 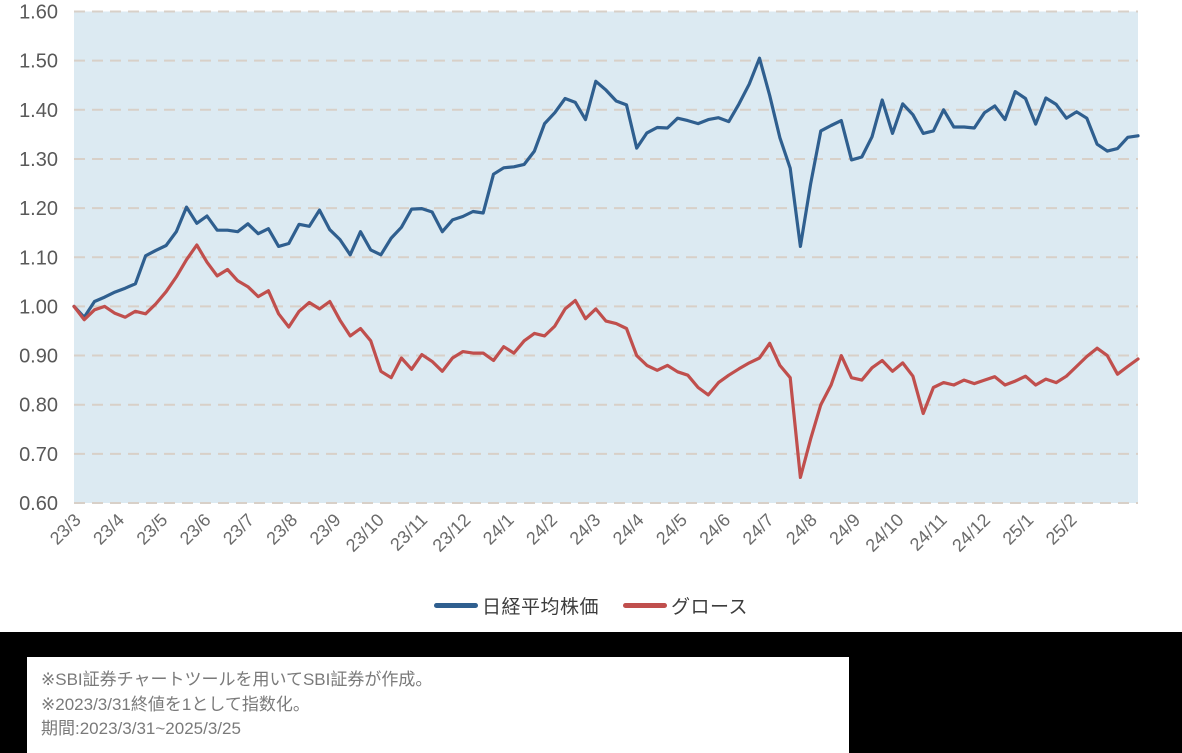 What do you see at coordinates (365, 533) in the screenshot?
I see `x-axis-tick-label: 23/10` at bounding box center [365, 533].